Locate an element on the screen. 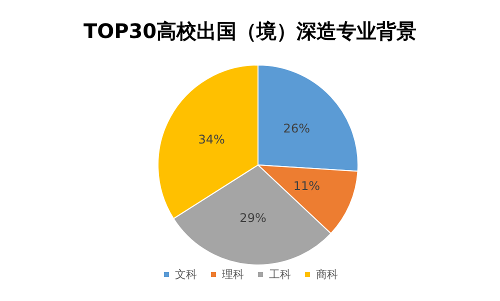 This screenshot has width=500, height=301. chart-title: TOP30高校出国（境）深造专业背景 is located at coordinates (250, 31).